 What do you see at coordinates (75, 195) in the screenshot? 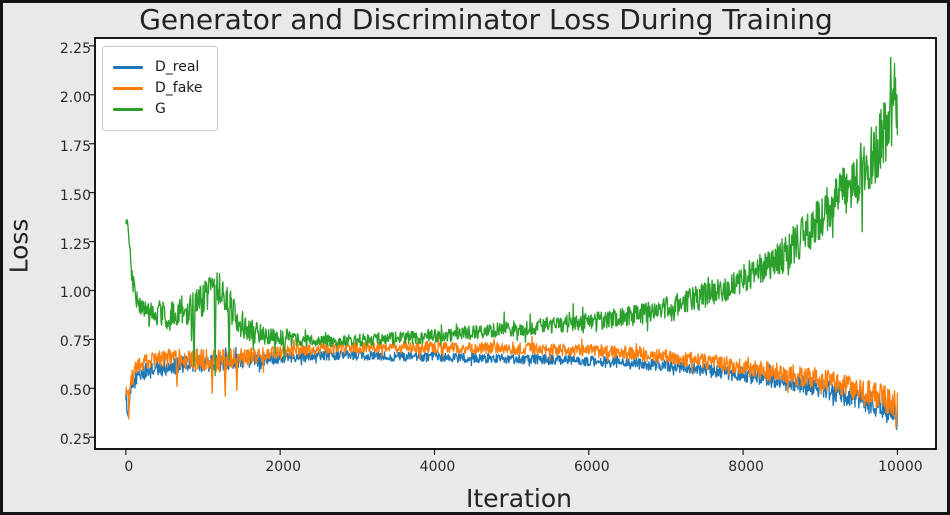
I see `y-tick-label: 1.50` at bounding box center [75, 195].